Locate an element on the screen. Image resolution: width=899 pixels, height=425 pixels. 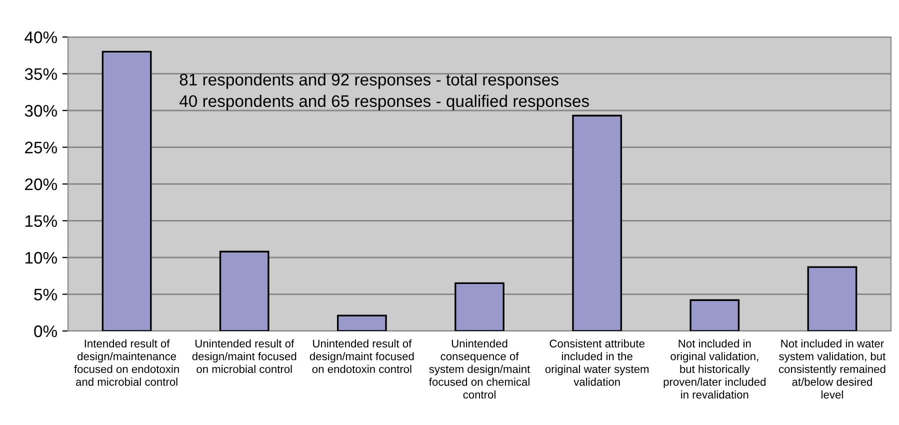
x-tick-label: Not included in water system validation, but consistently remained at/below desired level is located at coordinates (832, 369).